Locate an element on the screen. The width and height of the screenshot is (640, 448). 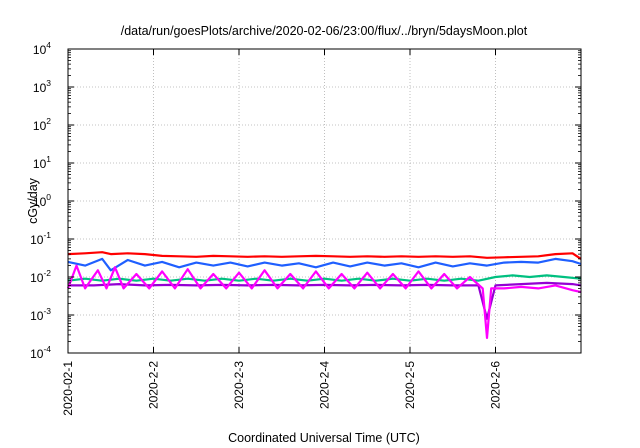
x-tick-label: 2020-2-5 is located at coordinates (410, 385).